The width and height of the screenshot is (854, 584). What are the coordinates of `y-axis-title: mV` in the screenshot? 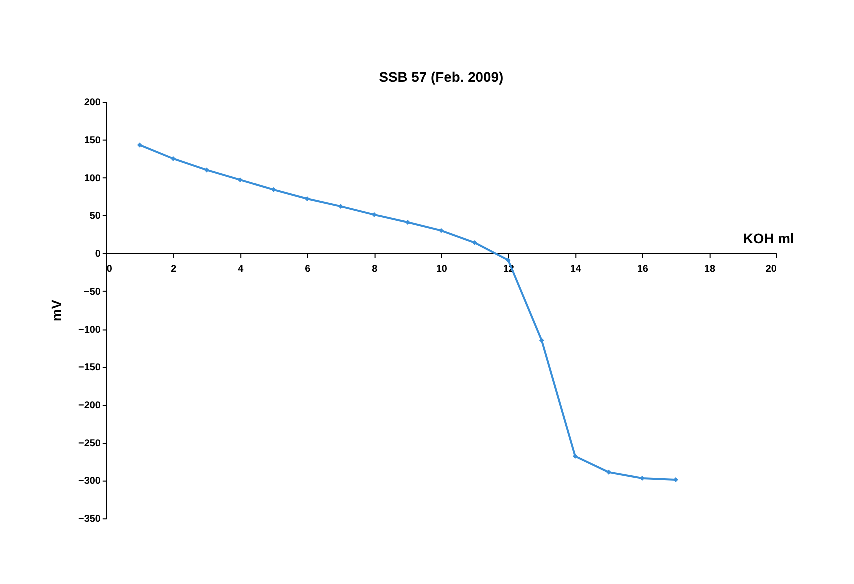 It's located at (56, 310).